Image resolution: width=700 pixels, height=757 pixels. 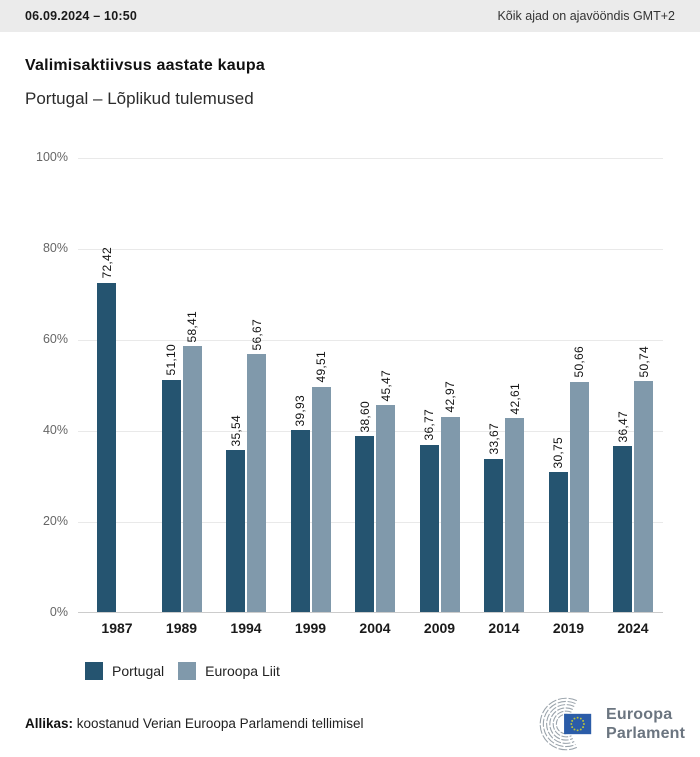 I want to click on value-label-euroopa-liit-2014: 42,61, so click(x=514, y=399).